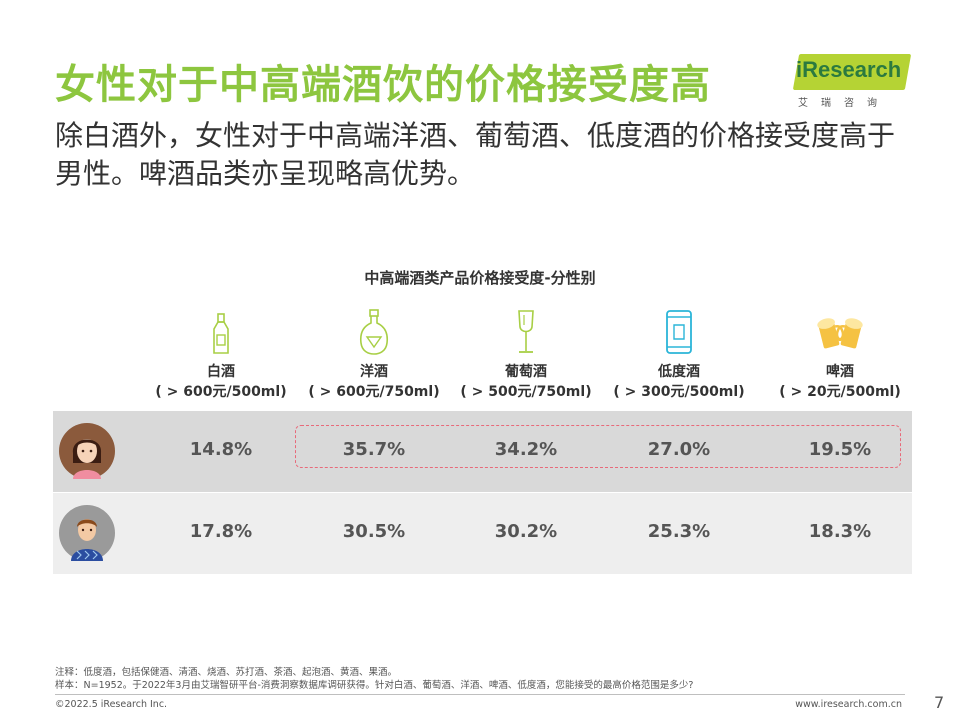 The height and width of the screenshot is (720, 960). I want to click on liquor-bottle-icon, so click(374, 330).